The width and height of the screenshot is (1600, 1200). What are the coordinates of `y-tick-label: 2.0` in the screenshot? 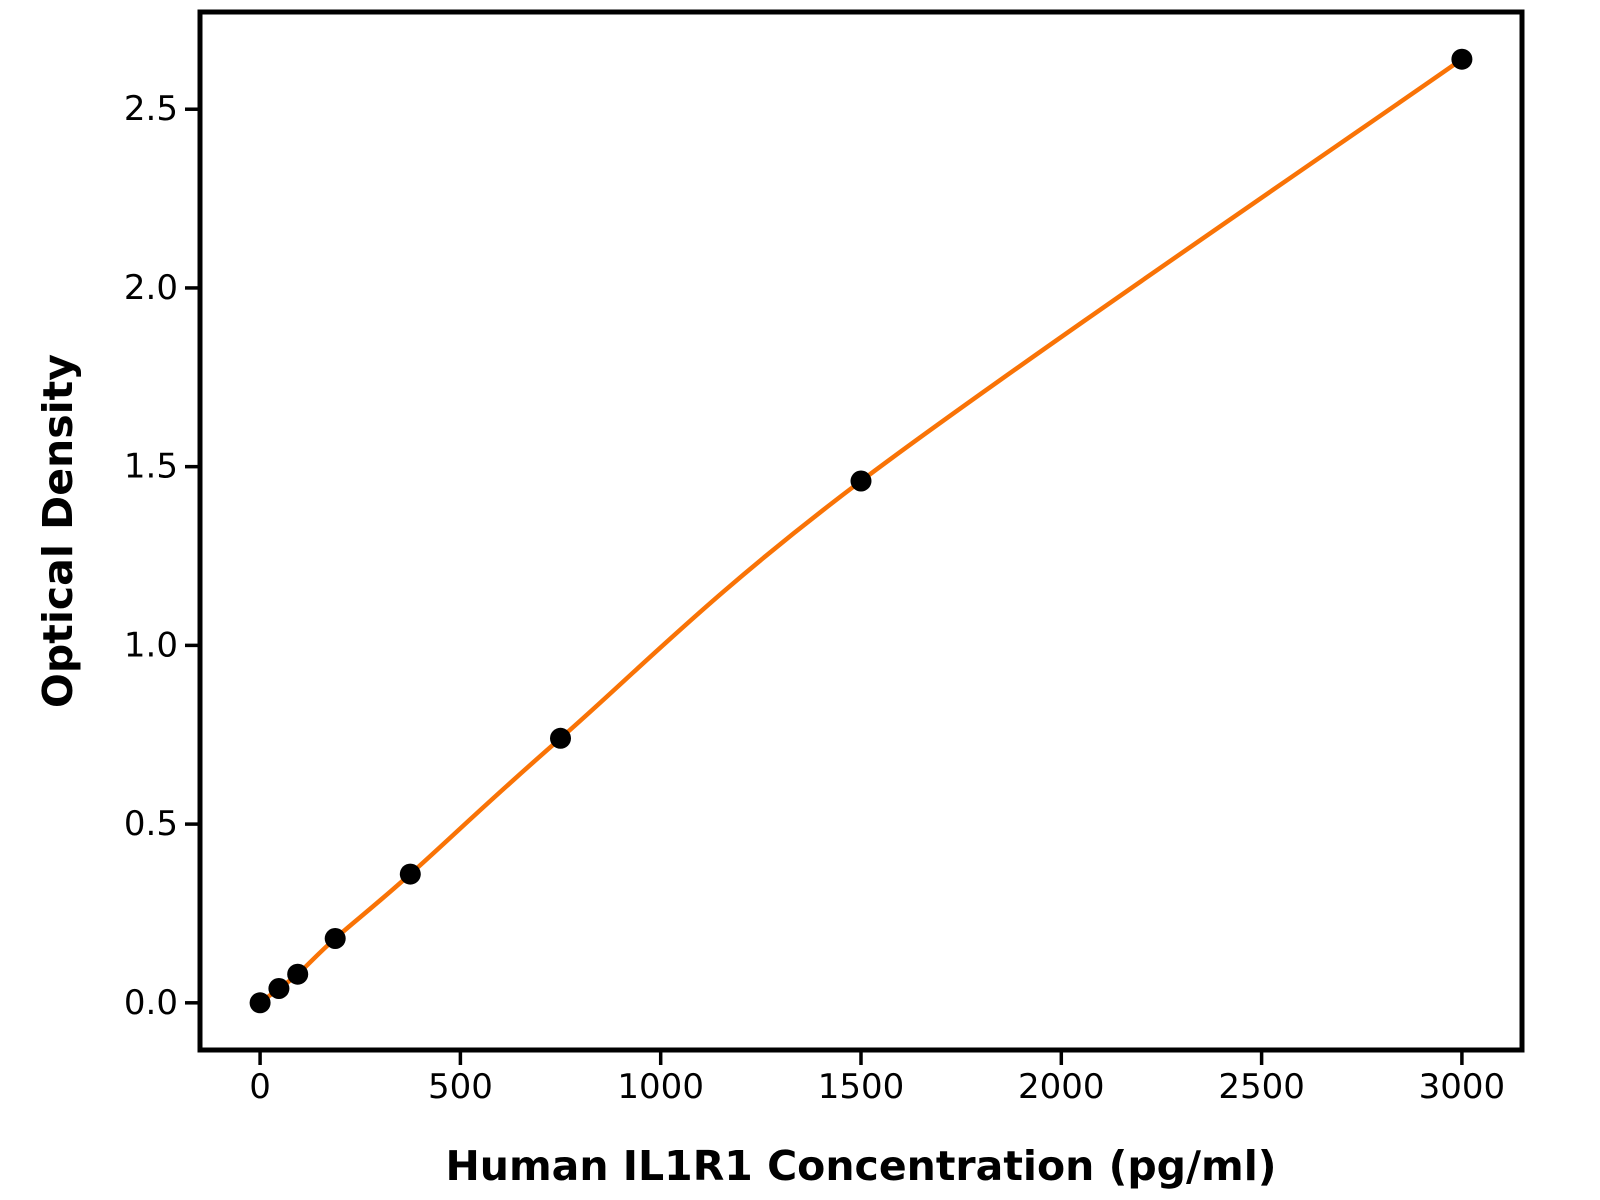 It's located at (151, 288).